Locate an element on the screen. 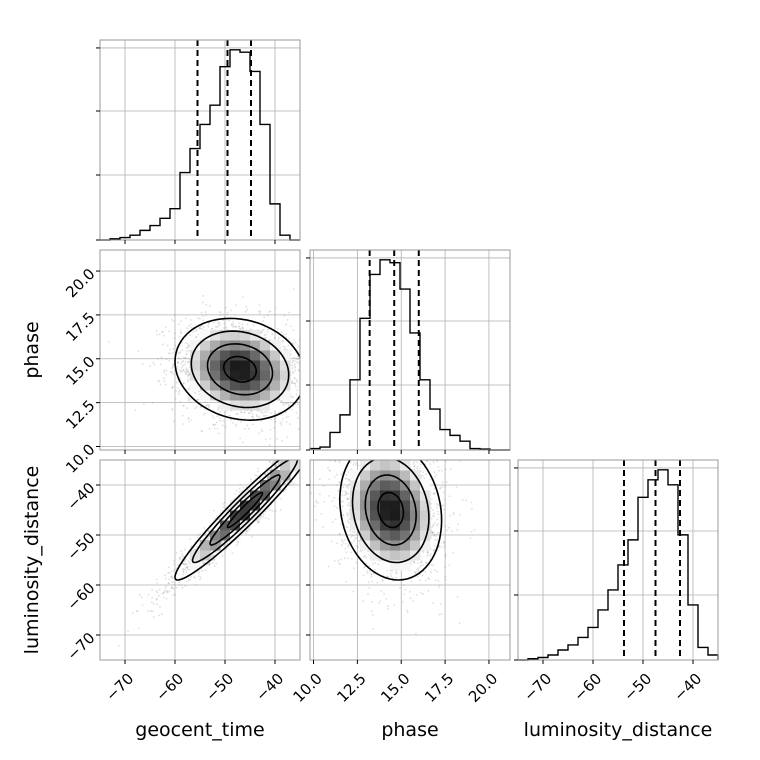 This screenshot has width=760, height=760. axes-frame is located at coordinates (200, 350).